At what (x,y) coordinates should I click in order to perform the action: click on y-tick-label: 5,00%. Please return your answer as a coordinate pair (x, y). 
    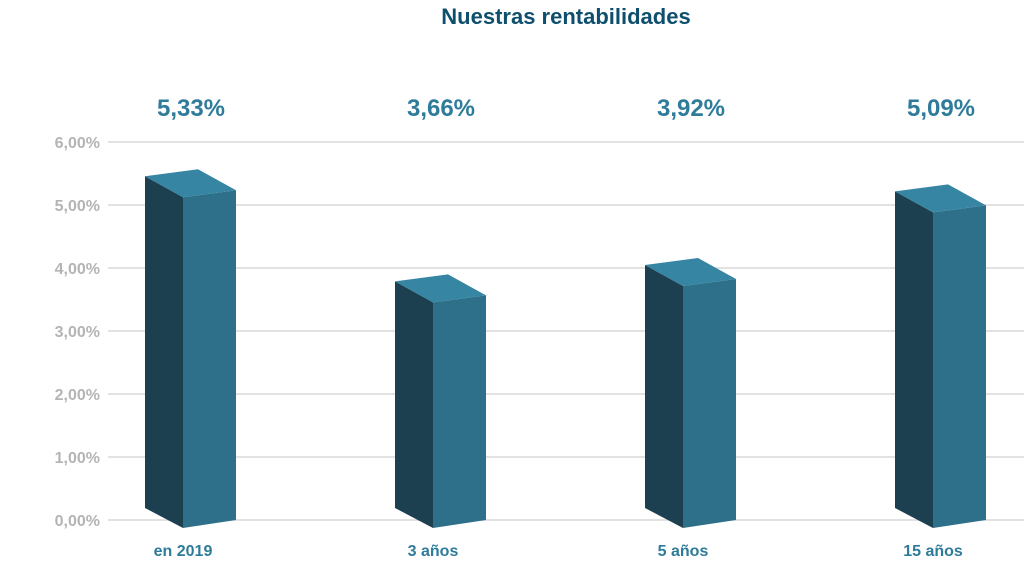
    Looking at the image, I should click on (77, 206).